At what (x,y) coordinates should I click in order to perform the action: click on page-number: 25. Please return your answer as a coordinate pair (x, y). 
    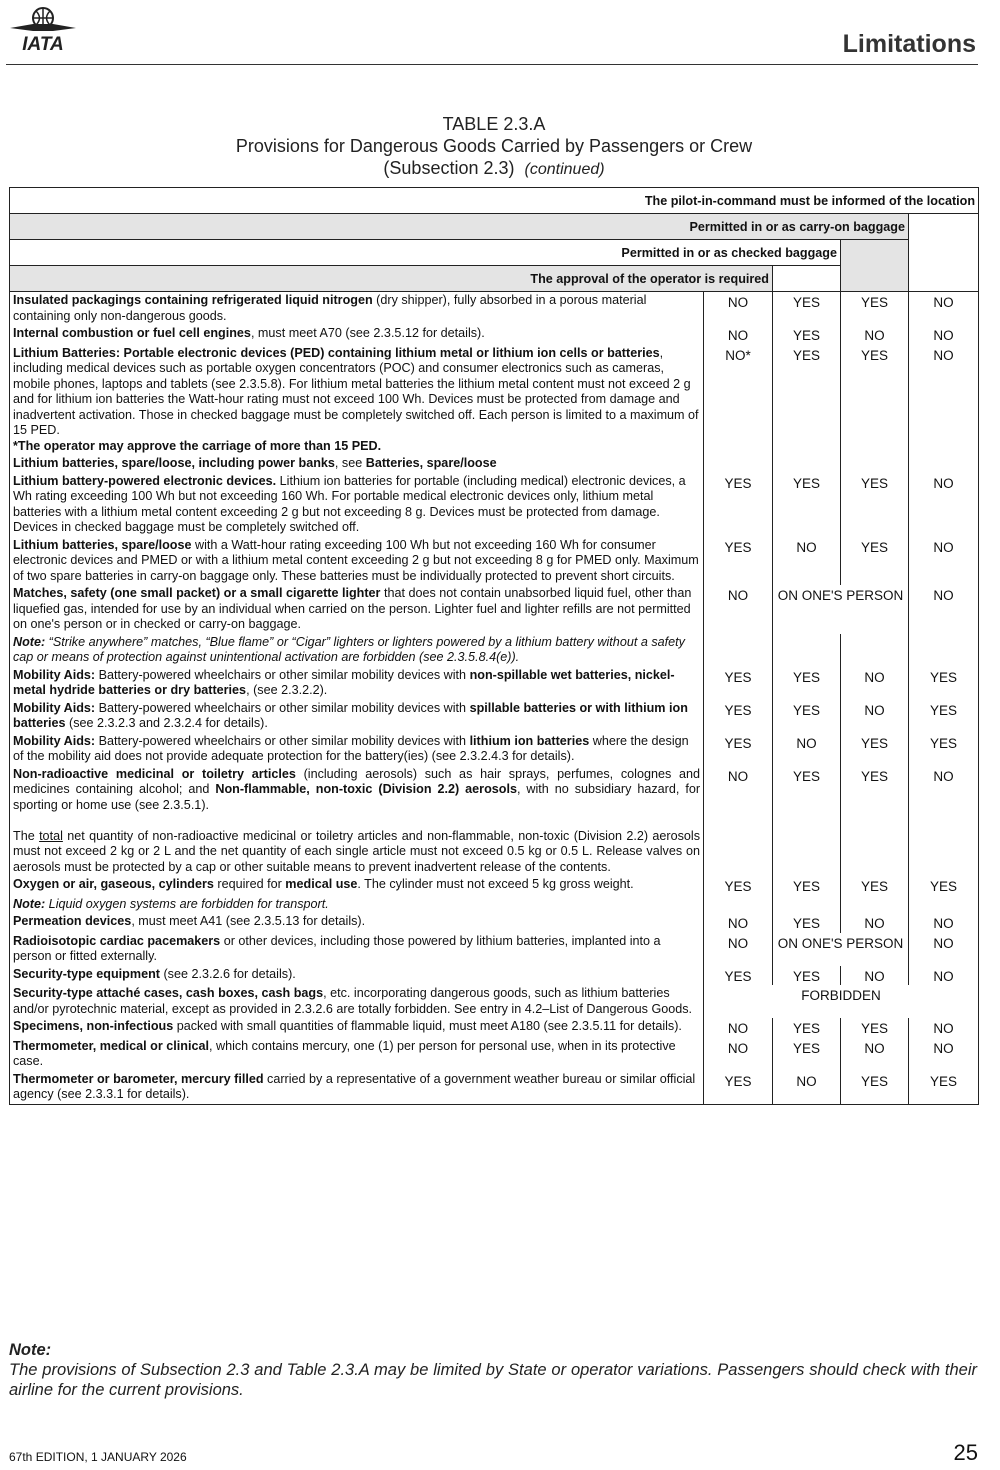
    Looking at the image, I should click on (965, 1452).